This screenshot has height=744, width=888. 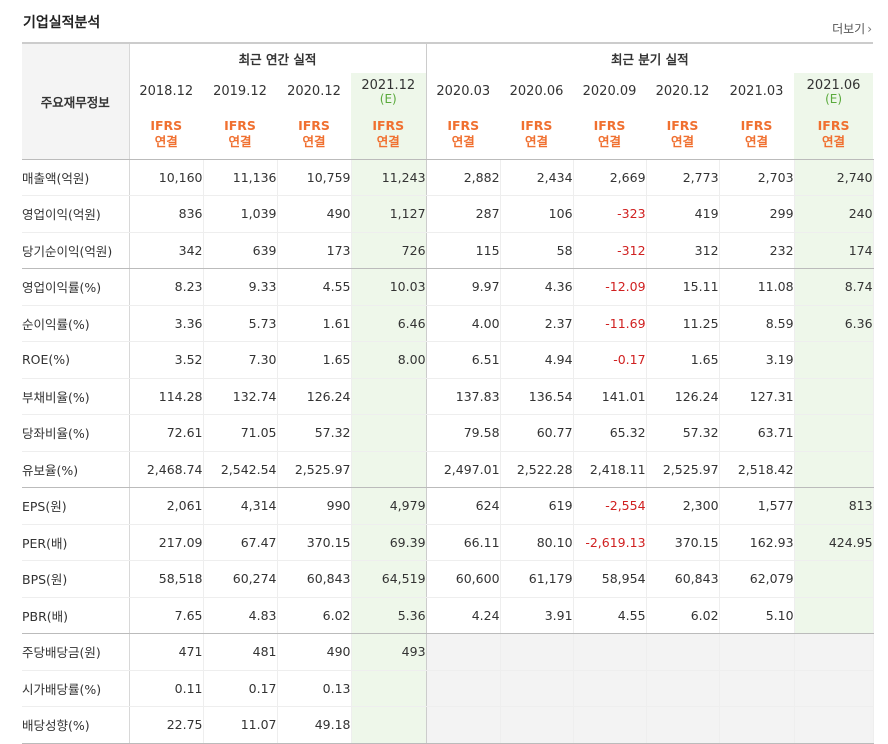 What do you see at coordinates (314, 542) in the screenshot?
I see `table-cell: 370.15` at bounding box center [314, 542].